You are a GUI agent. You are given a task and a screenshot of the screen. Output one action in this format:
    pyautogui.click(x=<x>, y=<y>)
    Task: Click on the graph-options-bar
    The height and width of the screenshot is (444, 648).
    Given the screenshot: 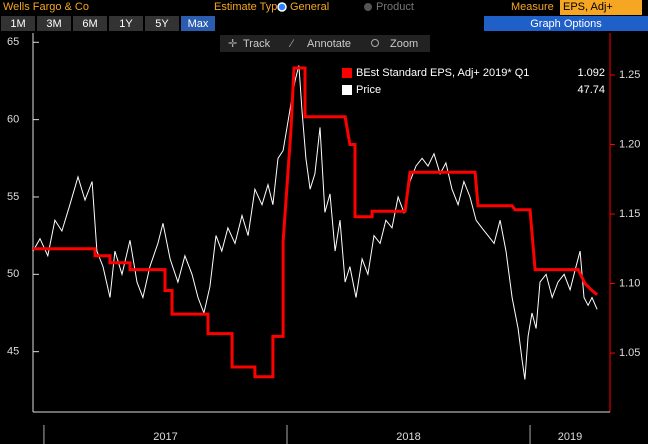 What is the action you would take?
    pyautogui.click(x=566, y=23)
    